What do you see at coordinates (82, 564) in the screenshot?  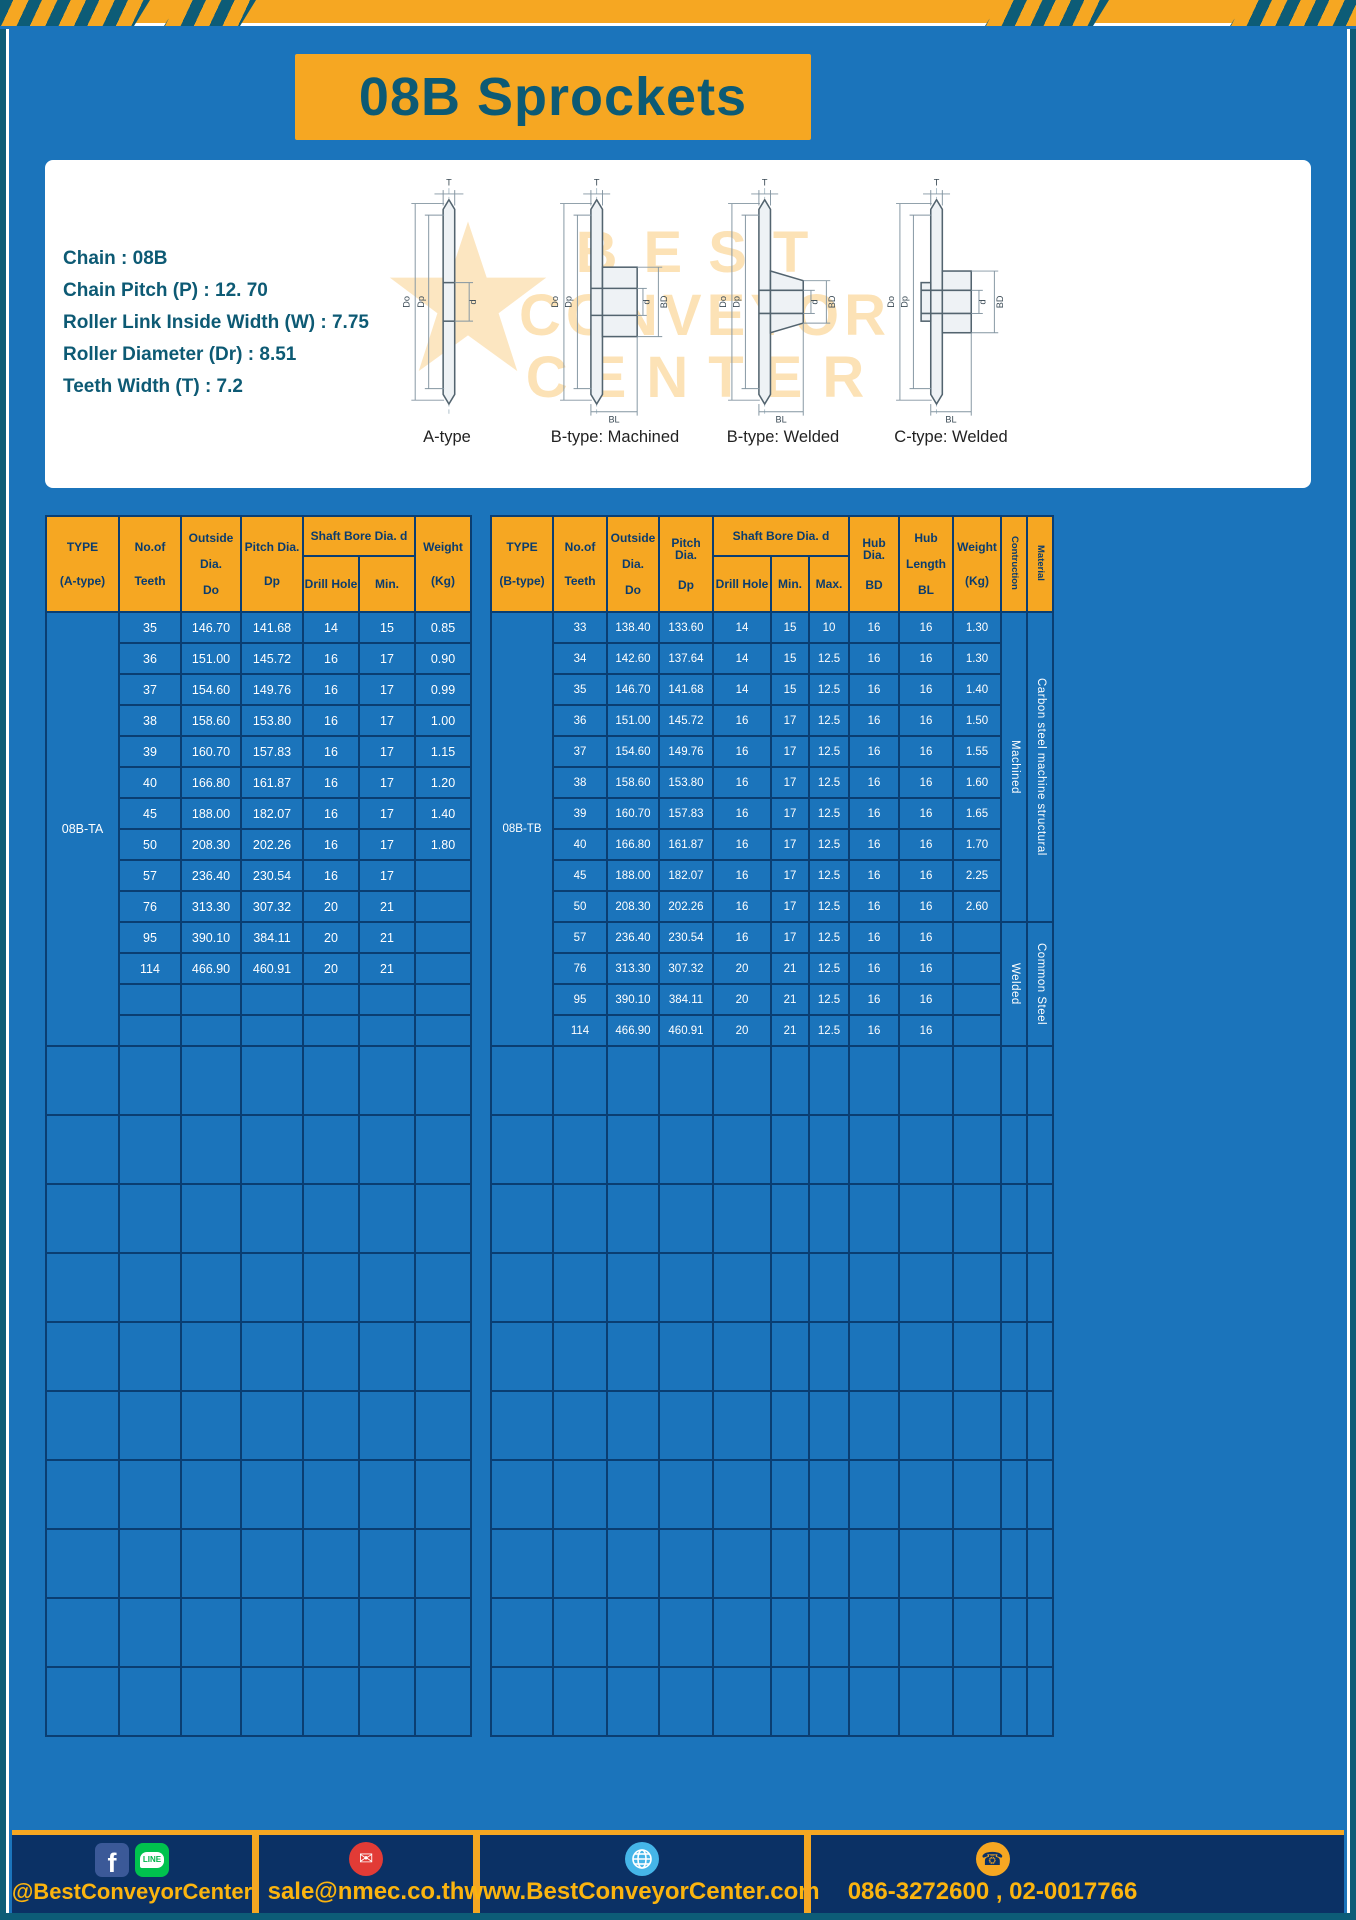 I see `col-header-type: TYPE (A-type)` at bounding box center [82, 564].